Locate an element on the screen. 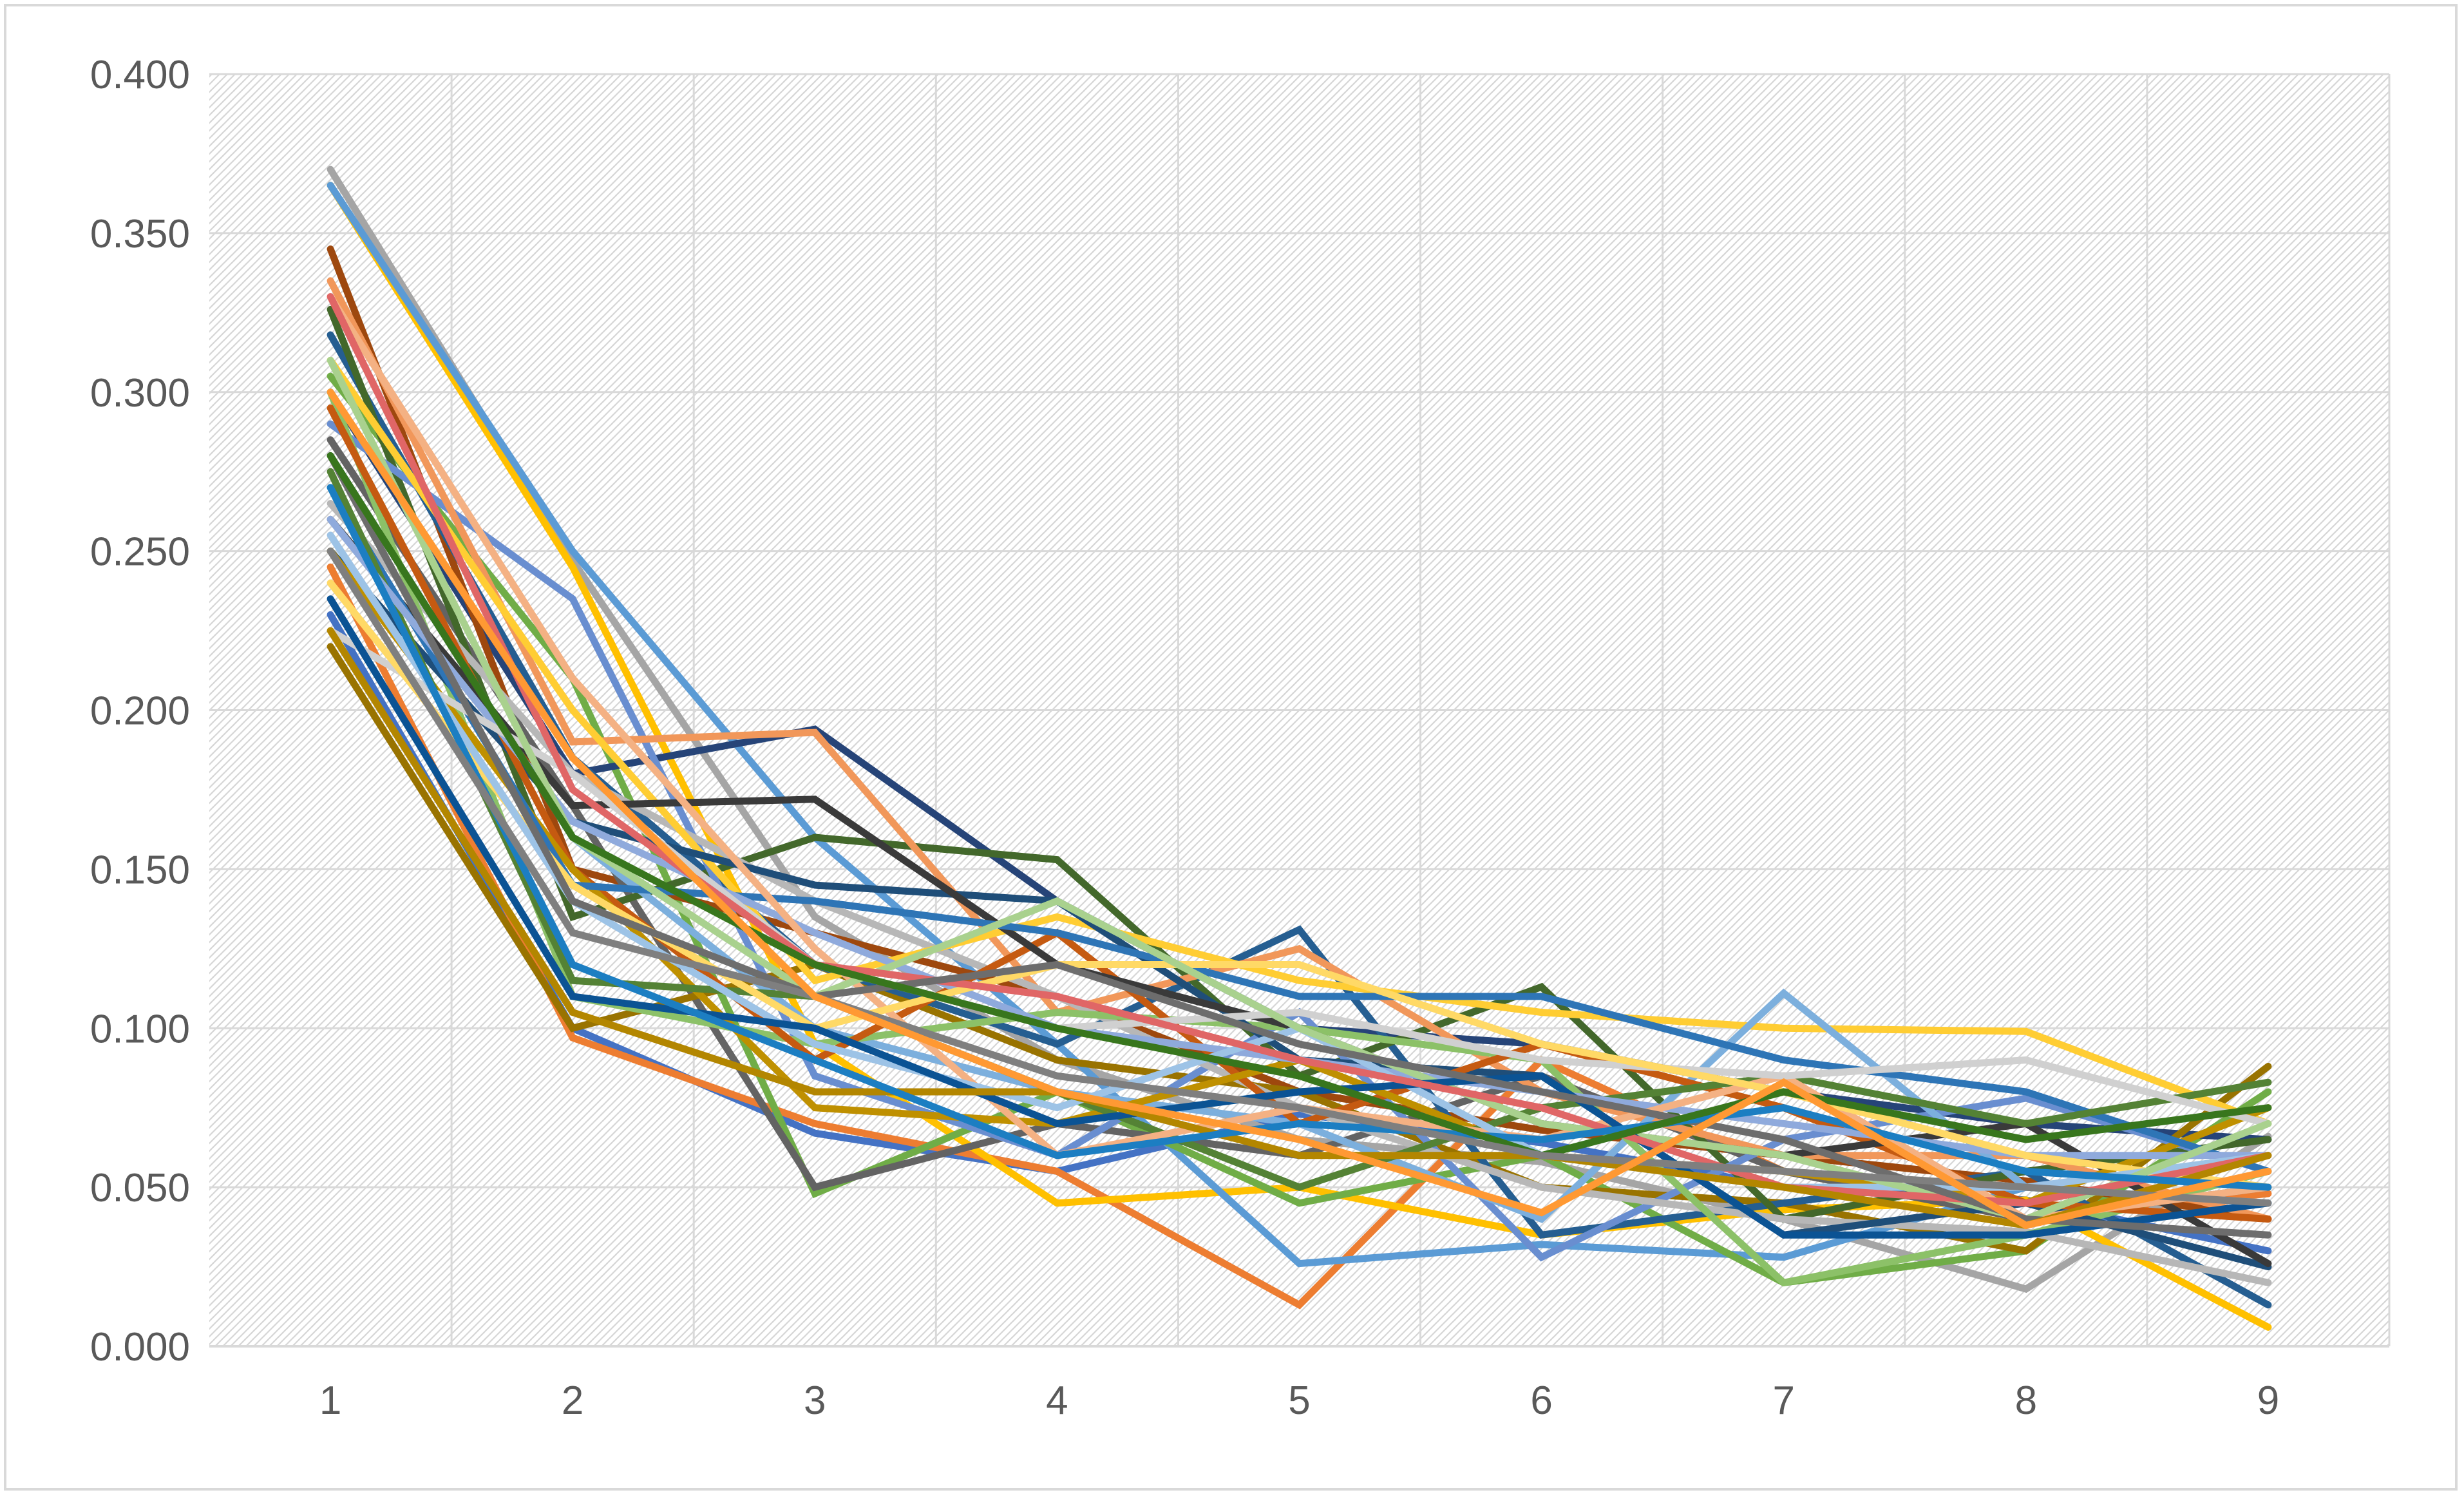 The width and height of the screenshot is (2464, 1497). y-tick-label: 0.400 is located at coordinates (140, 75).